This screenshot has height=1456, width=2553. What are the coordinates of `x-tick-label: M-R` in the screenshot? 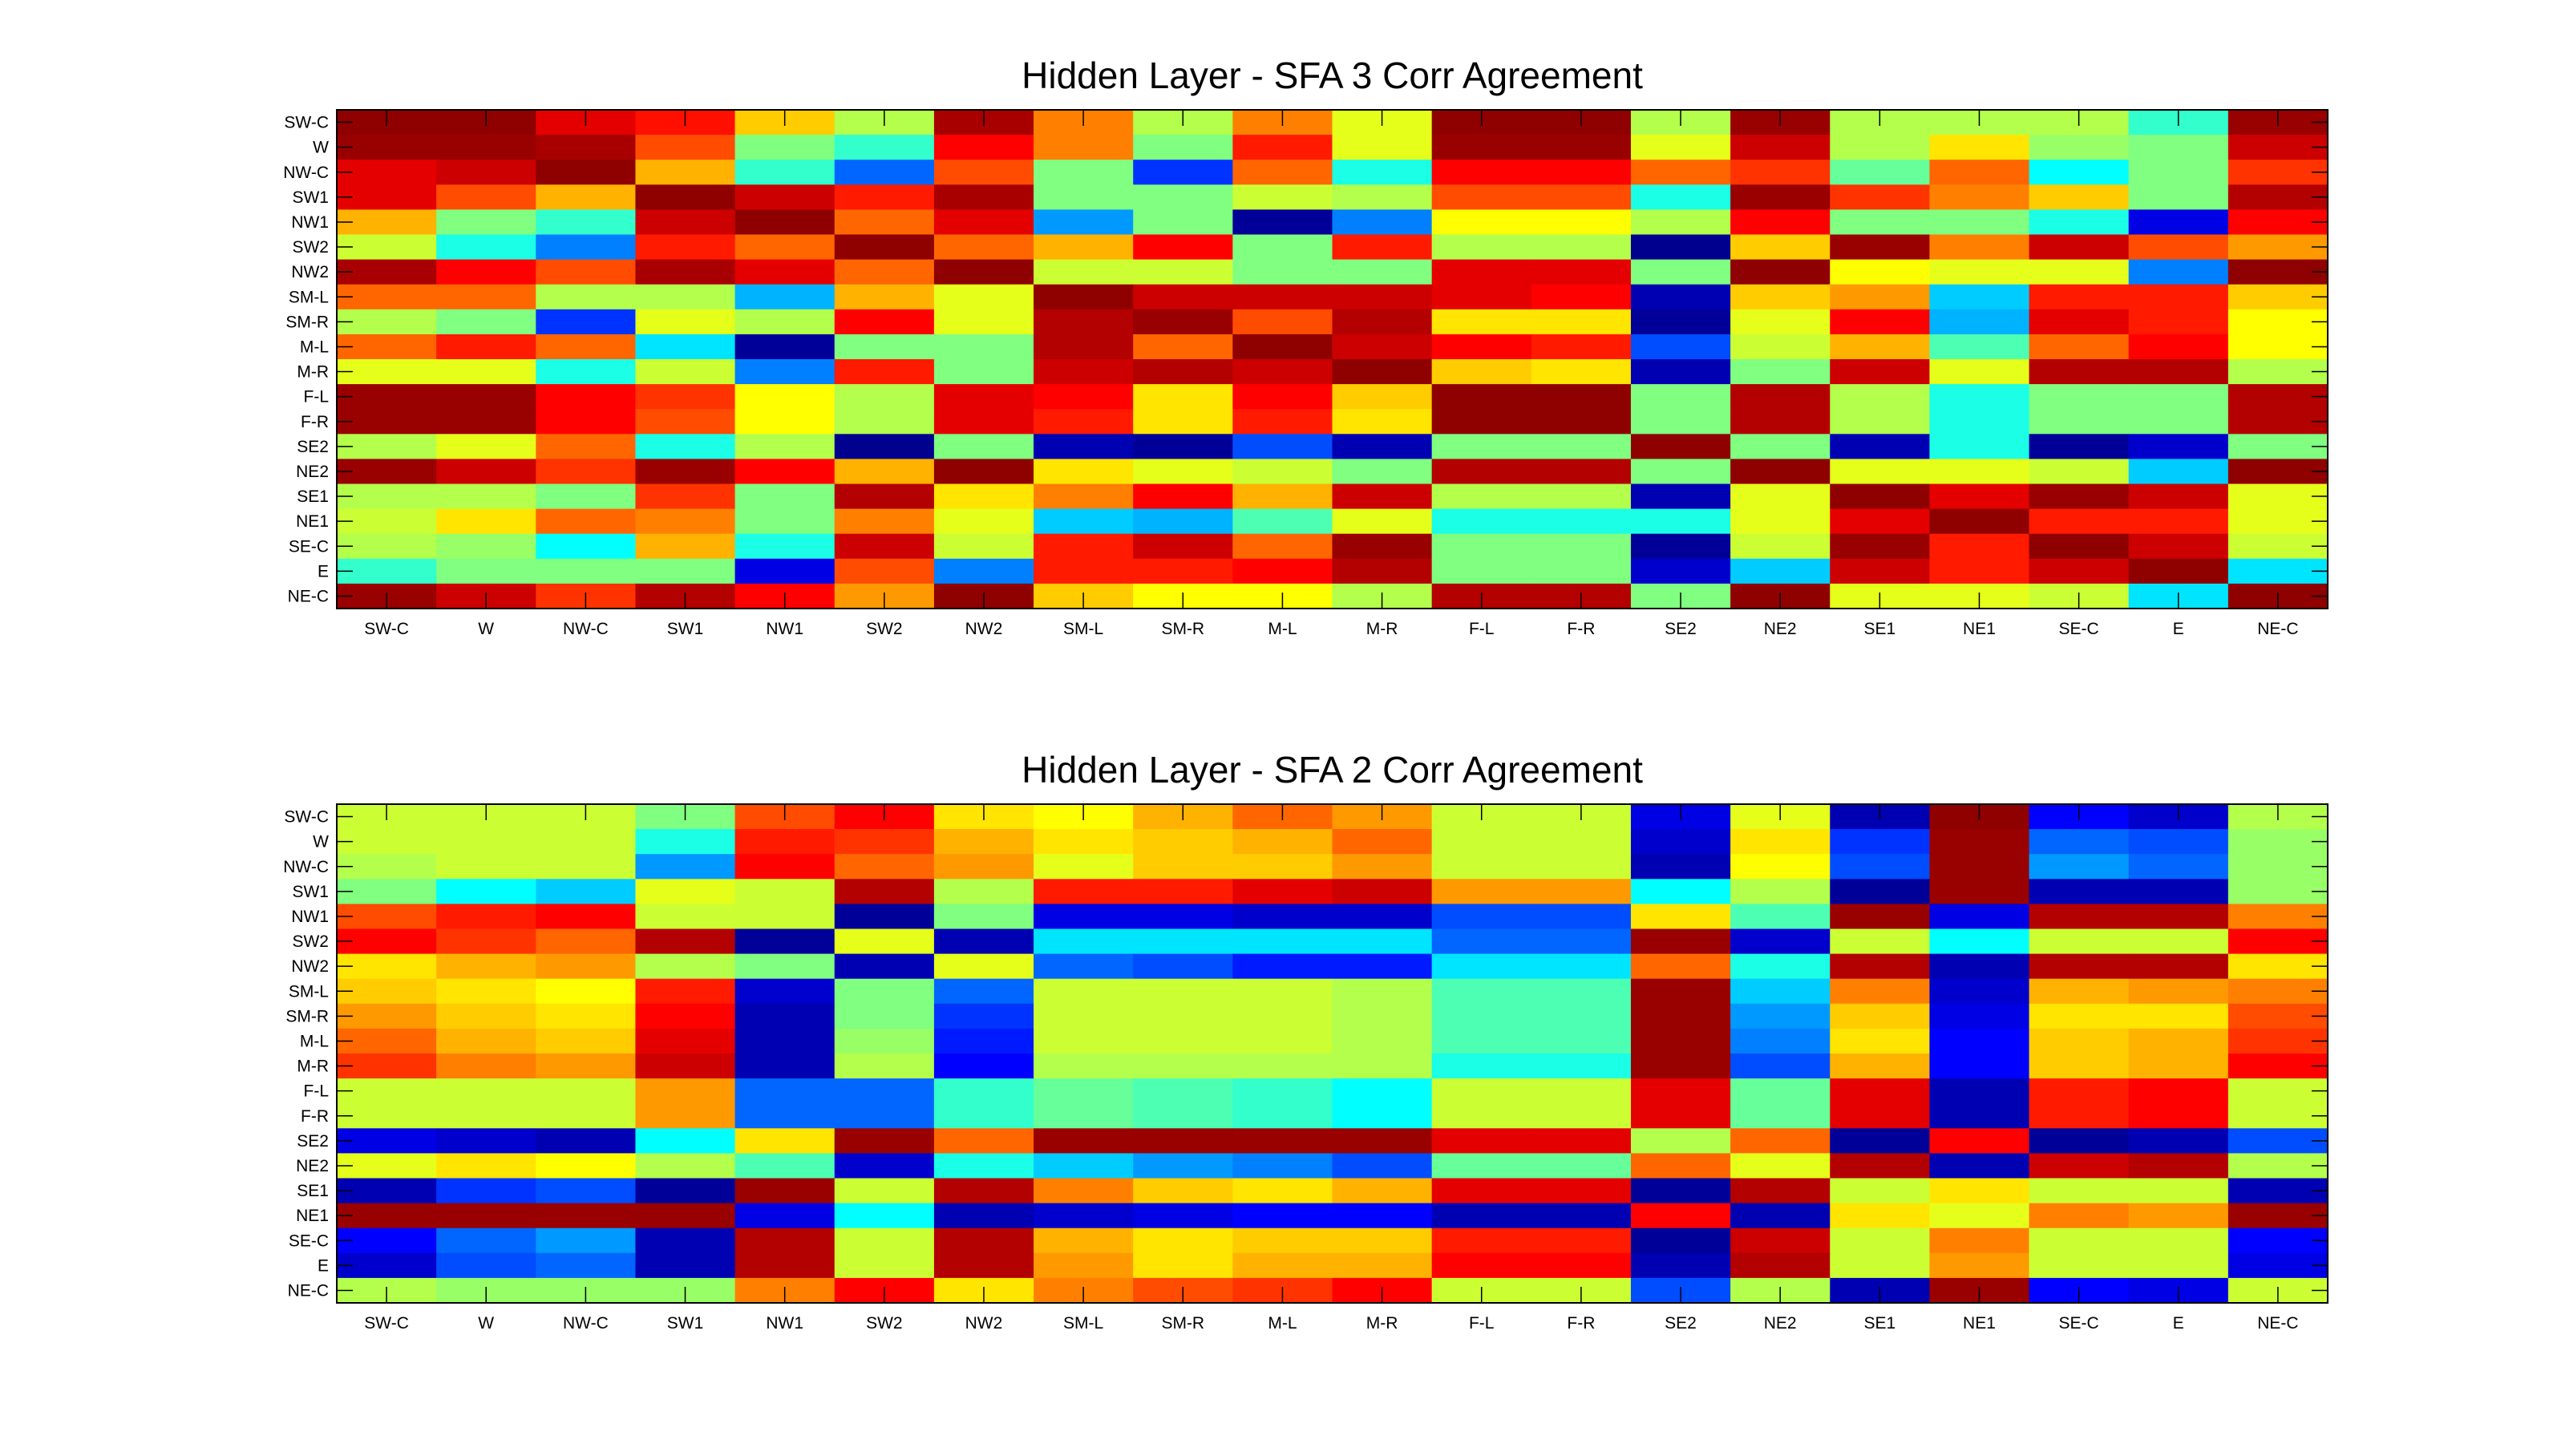 It's located at (1382, 1323).